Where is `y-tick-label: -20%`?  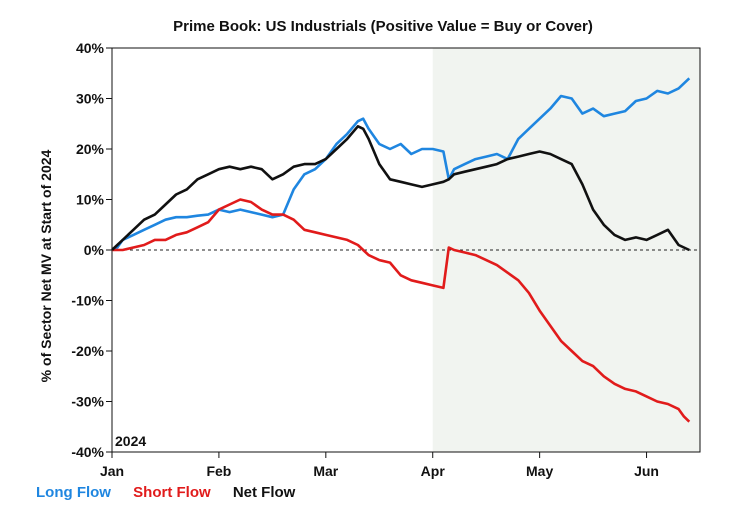
y-tick-label: -20% is located at coordinates (87, 351).